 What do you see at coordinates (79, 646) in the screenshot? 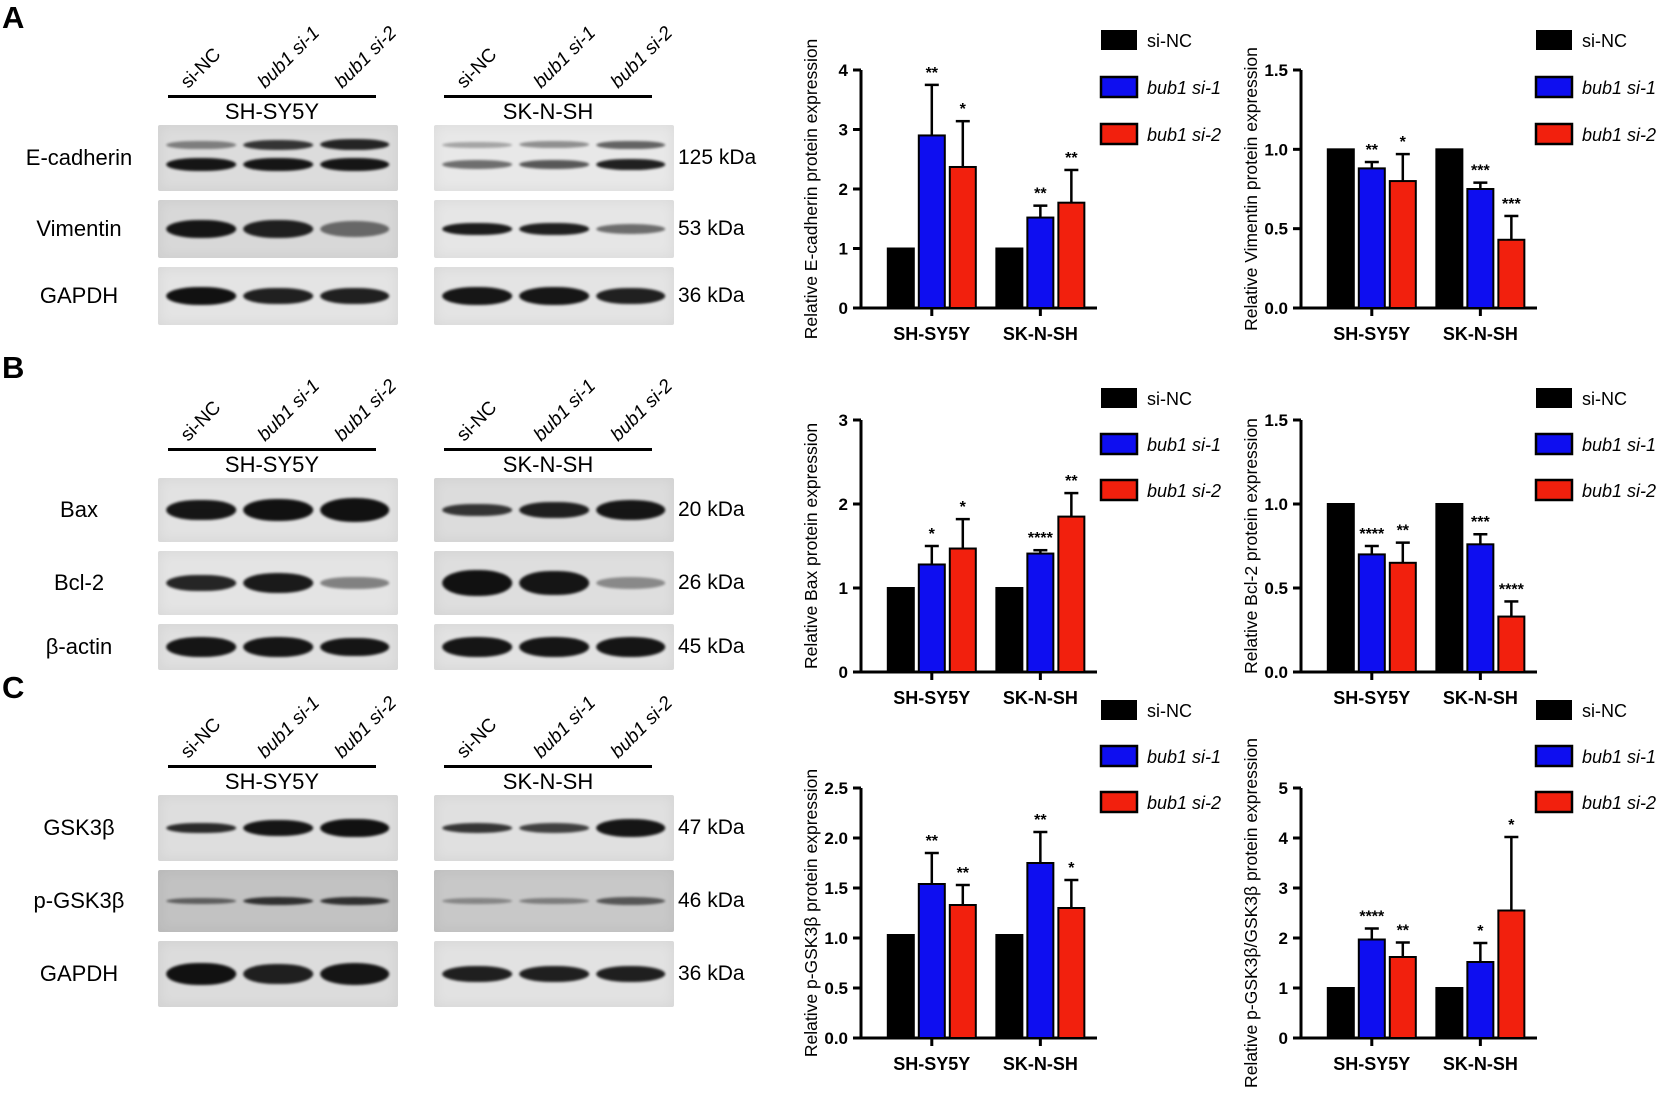
I see `protein-label-β-actin: β-actin` at bounding box center [79, 646].